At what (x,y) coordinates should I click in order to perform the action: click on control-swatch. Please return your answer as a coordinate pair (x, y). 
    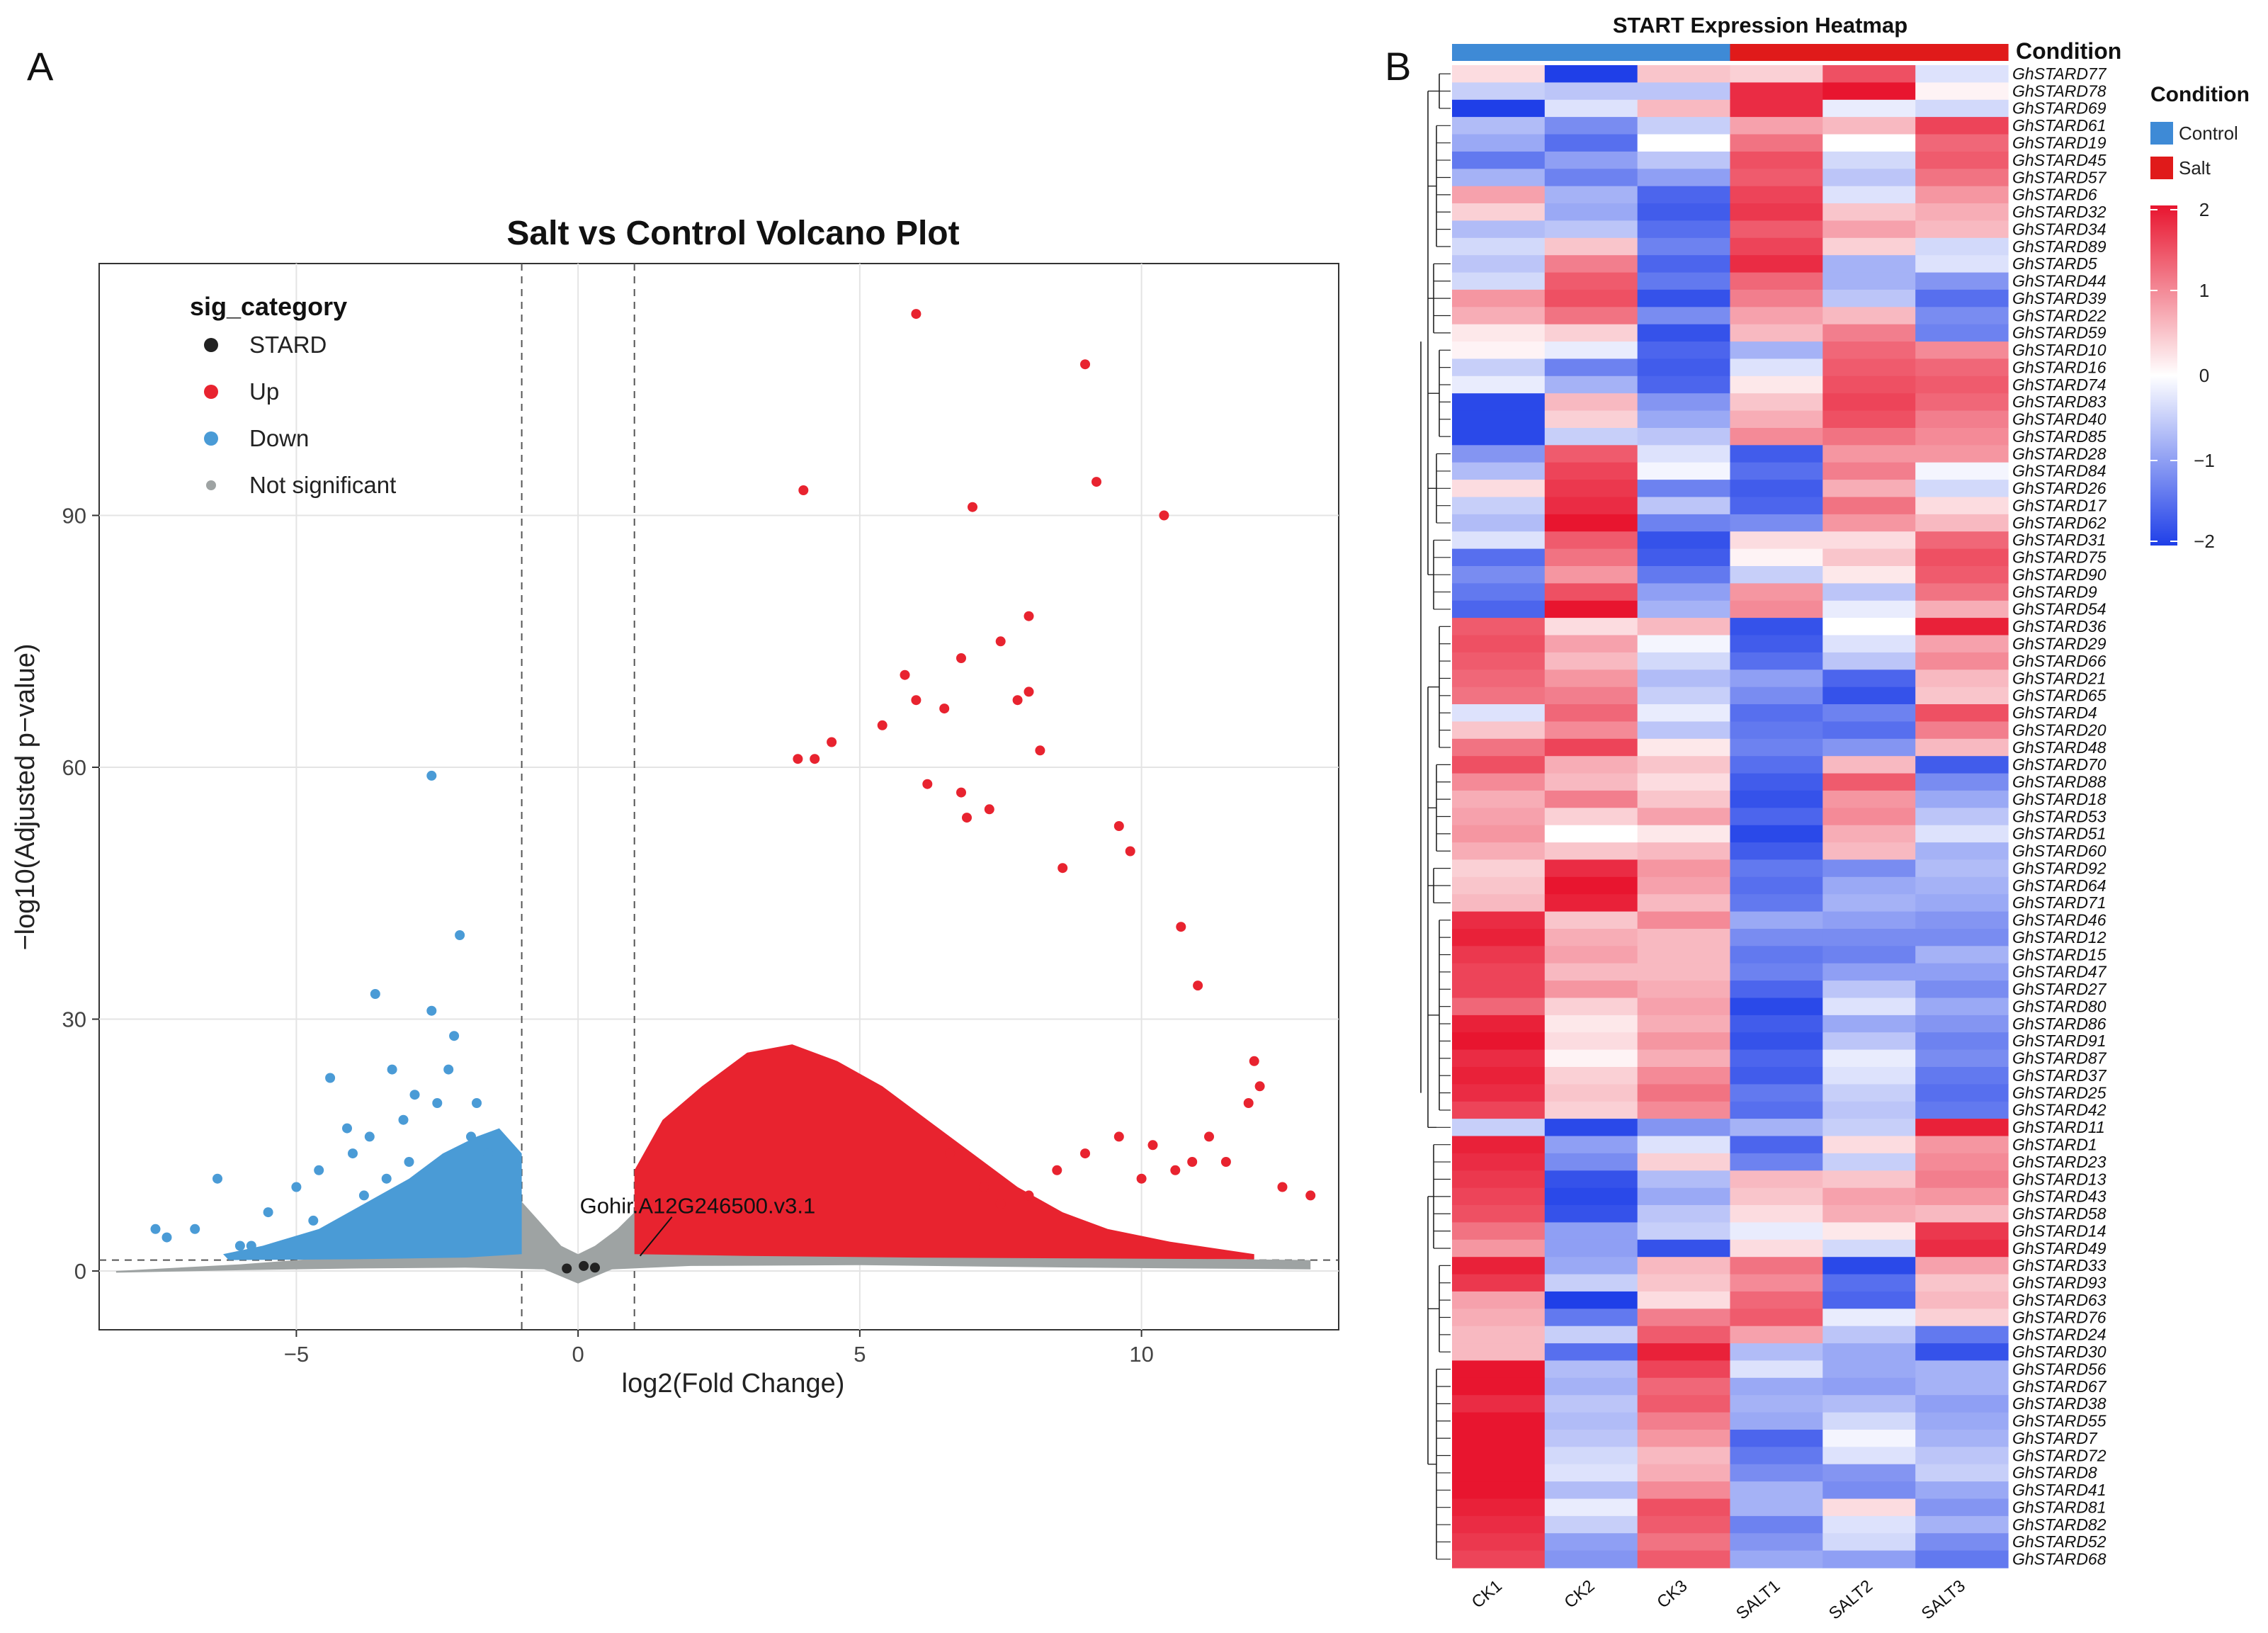
    Looking at the image, I should click on (2161, 133).